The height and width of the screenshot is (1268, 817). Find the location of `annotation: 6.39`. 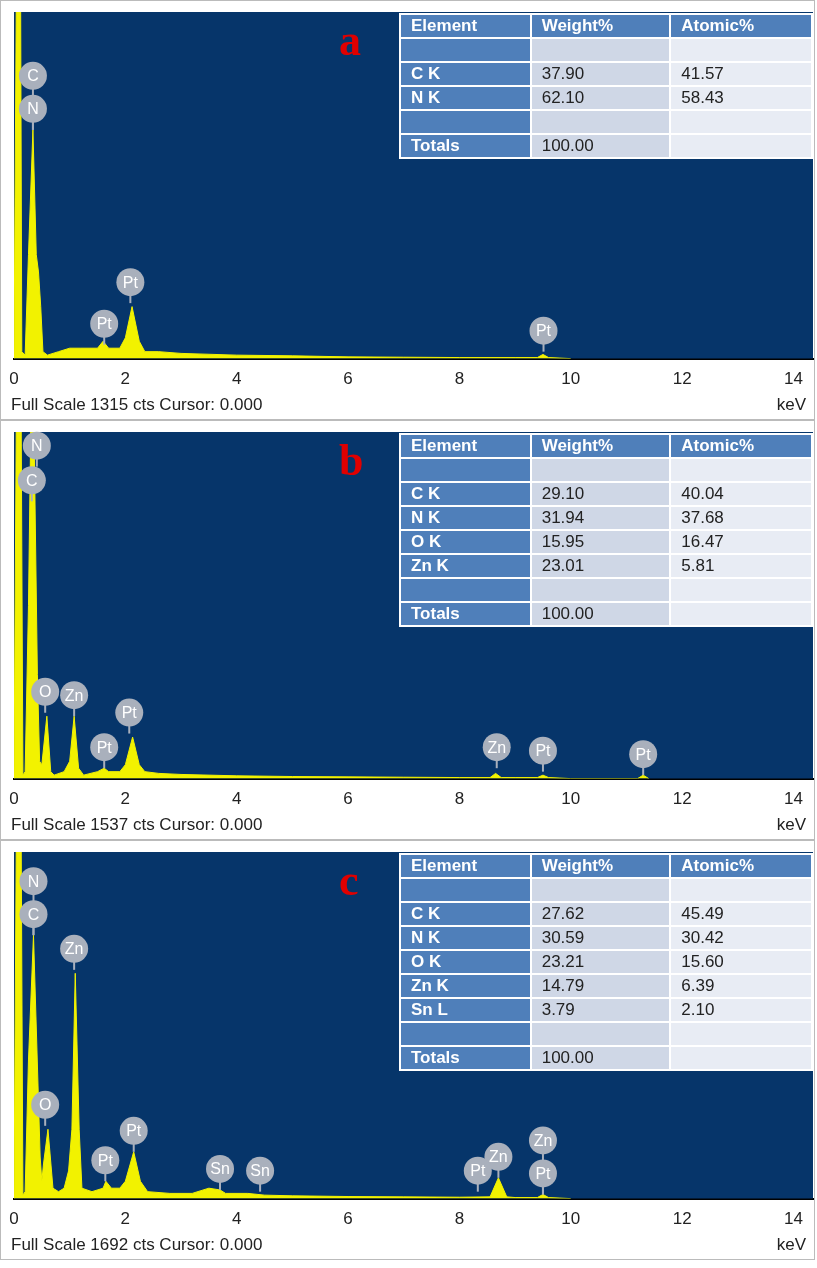

annotation: 6.39 is located at coordinates (741, 986).